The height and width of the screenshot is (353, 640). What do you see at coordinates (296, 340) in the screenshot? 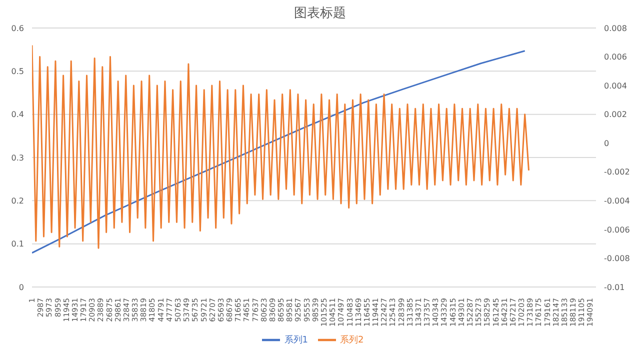
I see `legend-label: 系列1` at bounding box center [296, 340].